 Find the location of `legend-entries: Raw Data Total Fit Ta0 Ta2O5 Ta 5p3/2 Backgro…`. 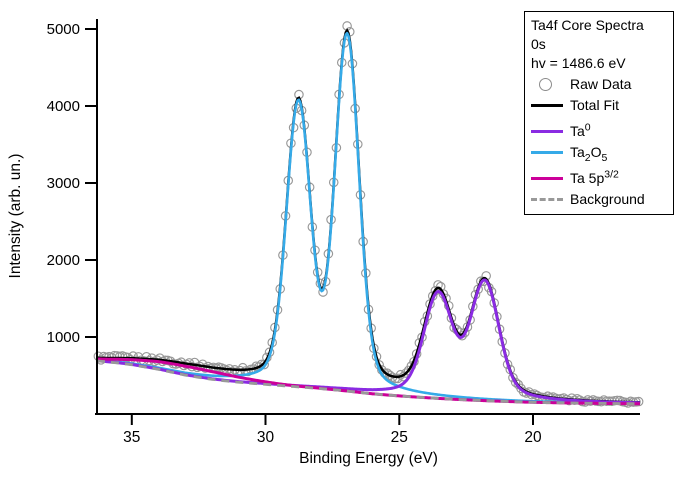

legend-entries: Raw Data Total Fit Ta0 Ta2O5 Ta 5p3/2 Backgro… is located at coordinates (599, 142).